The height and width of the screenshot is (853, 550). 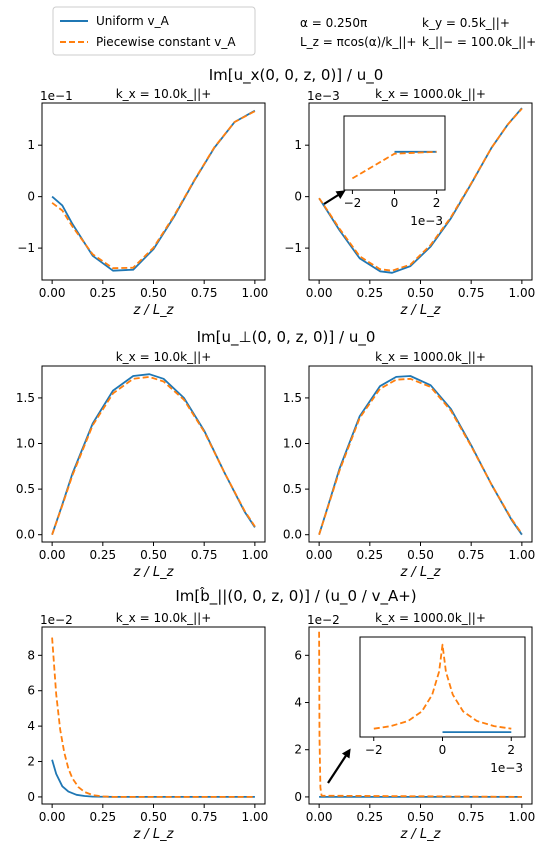 What do you see at coordinates (479, 42) in the screenshot?
I see `param-kpar-minus: k_||− = 100.0k_||+` at bounding box center [479, 42].